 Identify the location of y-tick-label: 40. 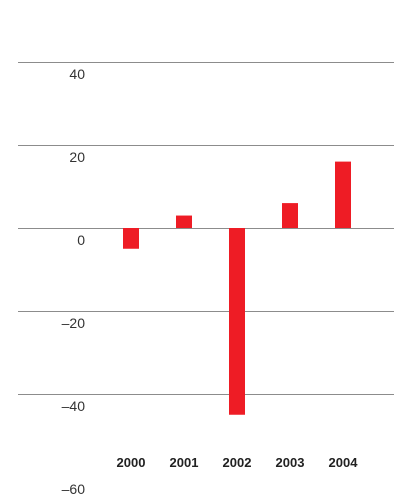
(77, 74).